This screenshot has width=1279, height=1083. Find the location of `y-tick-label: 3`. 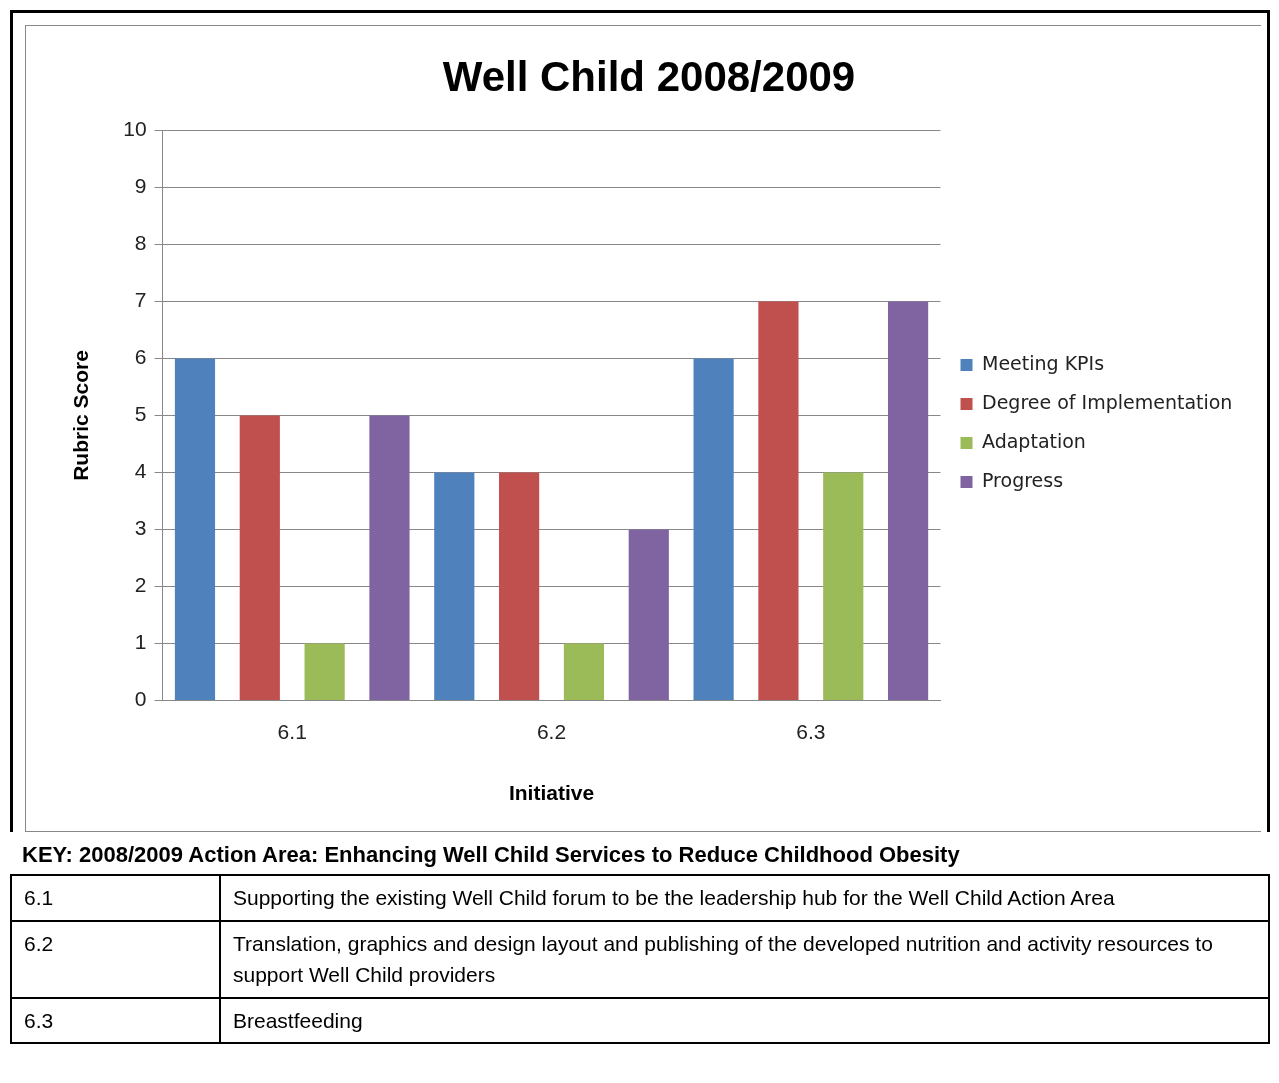

y-tick-label: 3 is located at coordinates (140, 528).